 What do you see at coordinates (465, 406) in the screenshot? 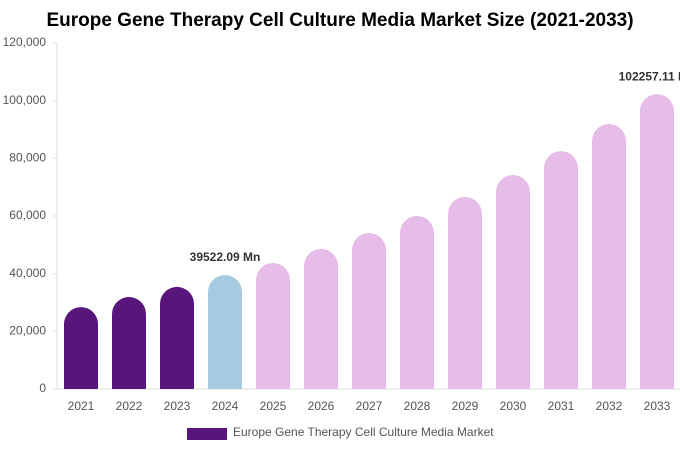
I see `x-tick-label: 2029` at bounding box center [465, 406].